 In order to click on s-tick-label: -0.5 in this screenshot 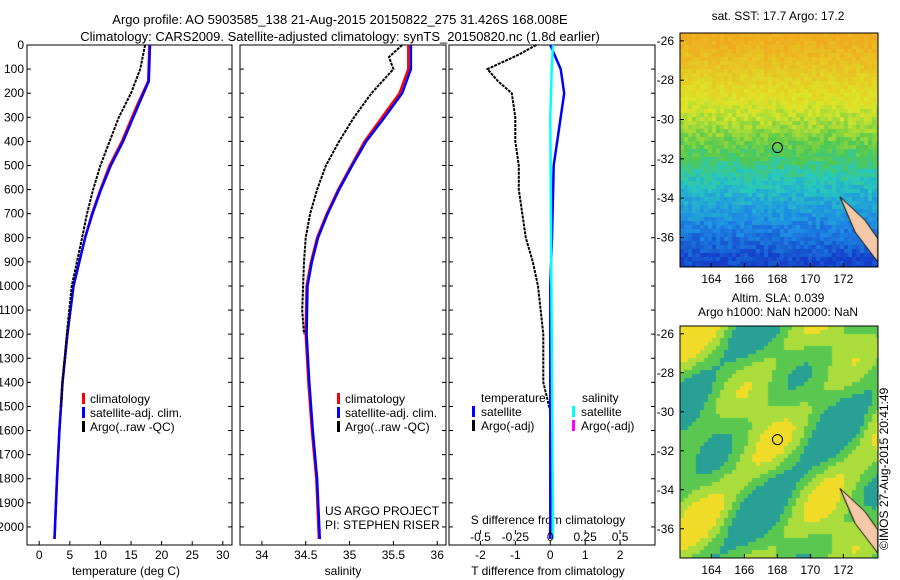, I will do `click(480, 537)`.